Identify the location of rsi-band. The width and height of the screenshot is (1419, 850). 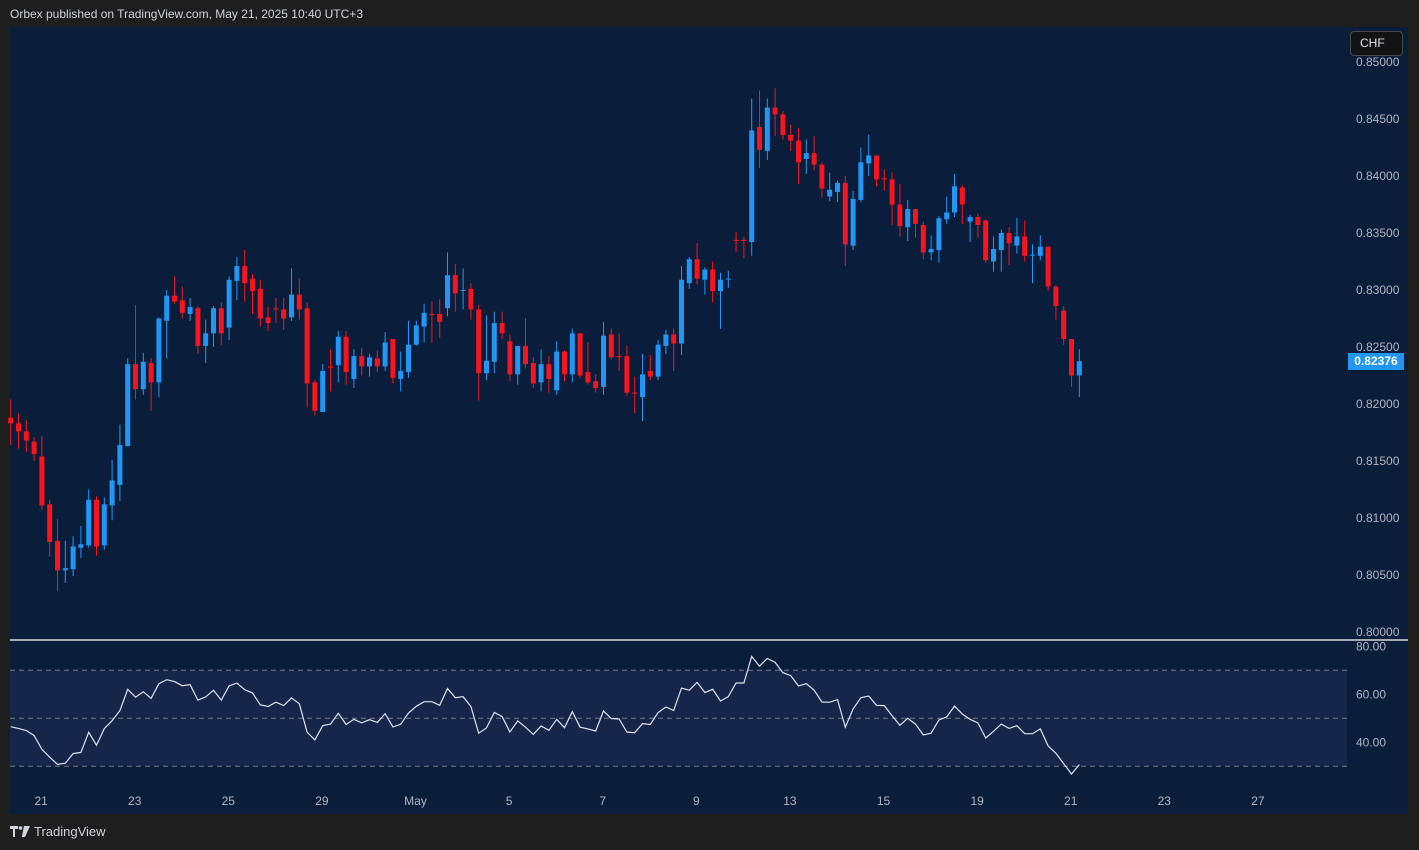
(678, 718).